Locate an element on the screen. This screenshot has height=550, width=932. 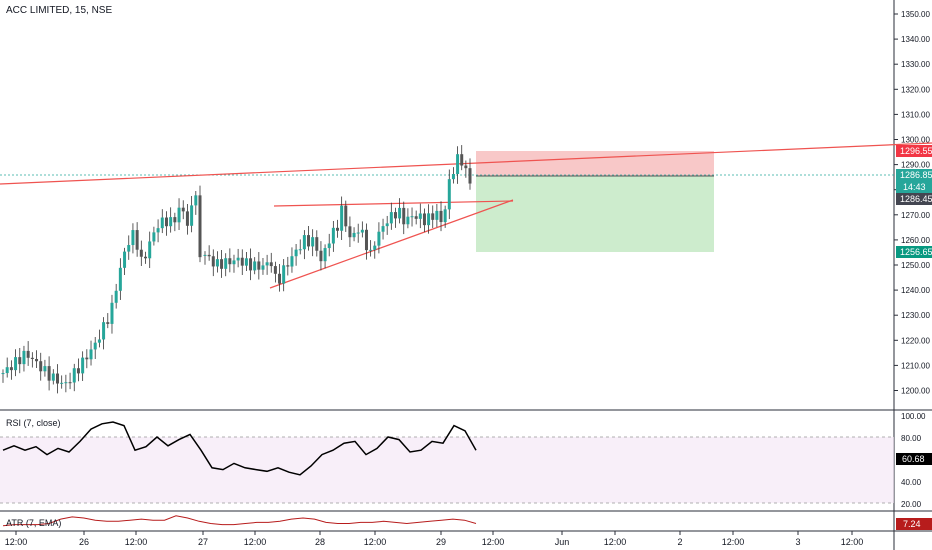
stop-zone is located at coordinates (595, 163).